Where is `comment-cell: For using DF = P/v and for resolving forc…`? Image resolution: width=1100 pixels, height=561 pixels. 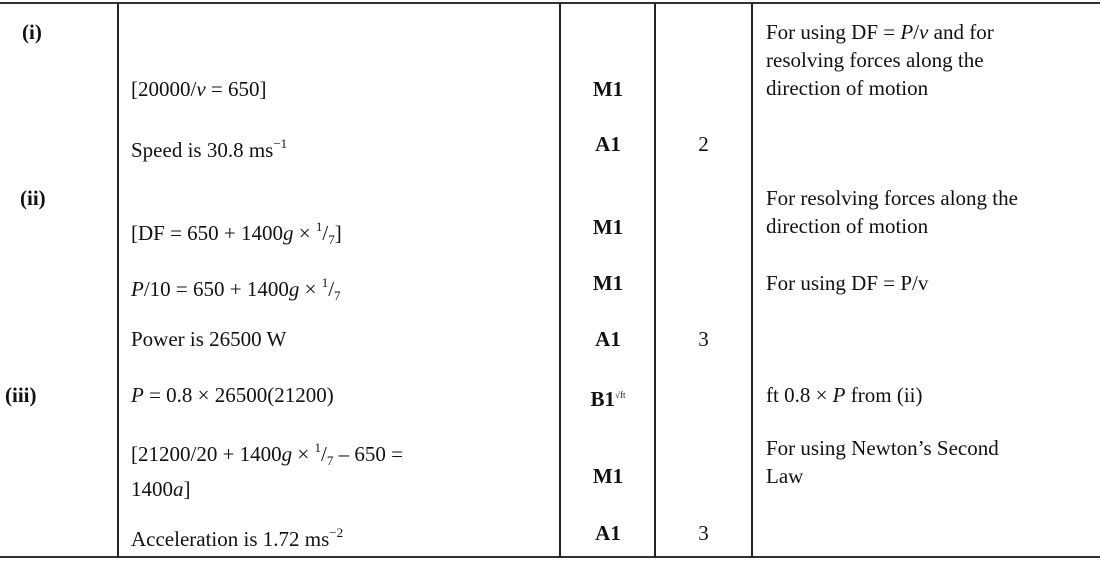
comment-cell: For using DF = P/v and for resolving forc… is located at coordinates (880, 60).